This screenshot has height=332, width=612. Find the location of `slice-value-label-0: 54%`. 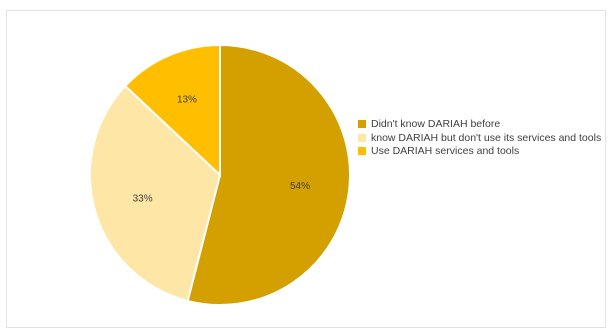

slice-value-label-0: 54% is located at coordinates (300, 186).